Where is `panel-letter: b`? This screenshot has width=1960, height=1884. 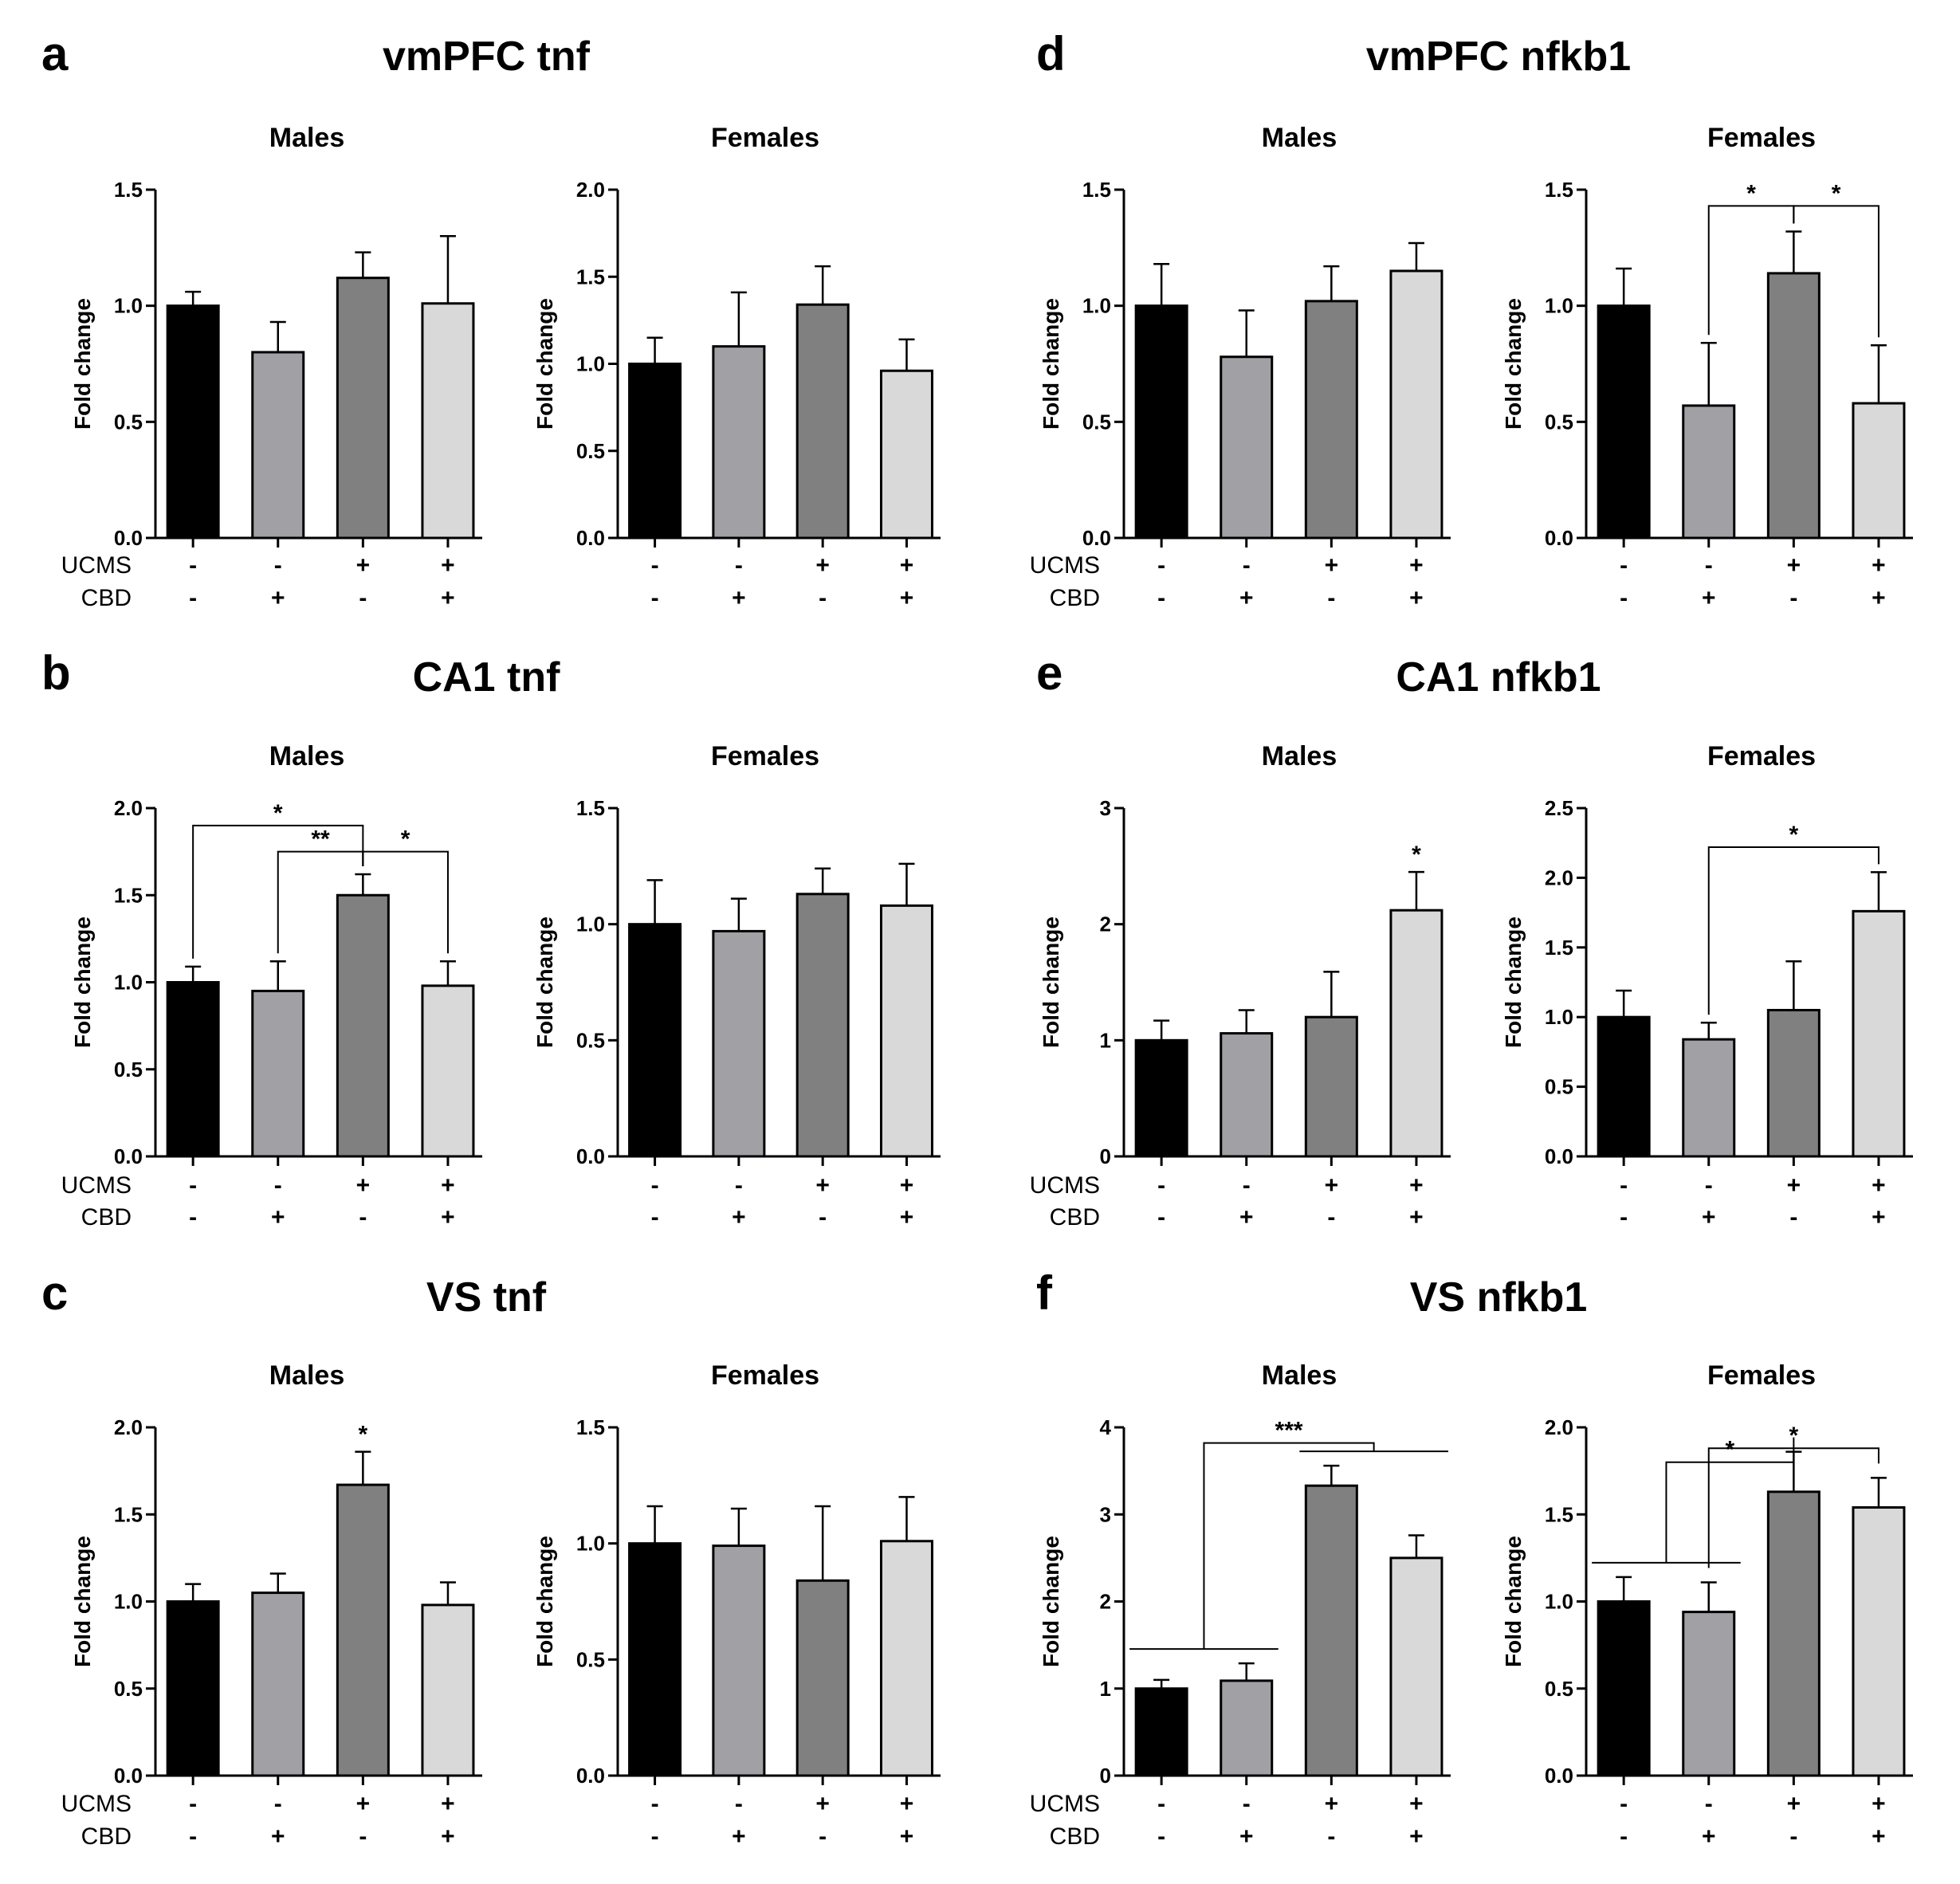 panel-letter: b is located at coordinates (56, 673).